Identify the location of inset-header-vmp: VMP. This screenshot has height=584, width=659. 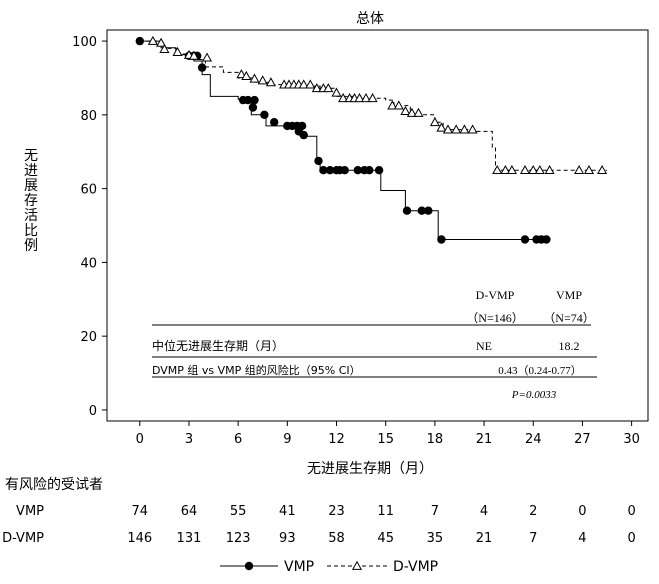
(569, 295).